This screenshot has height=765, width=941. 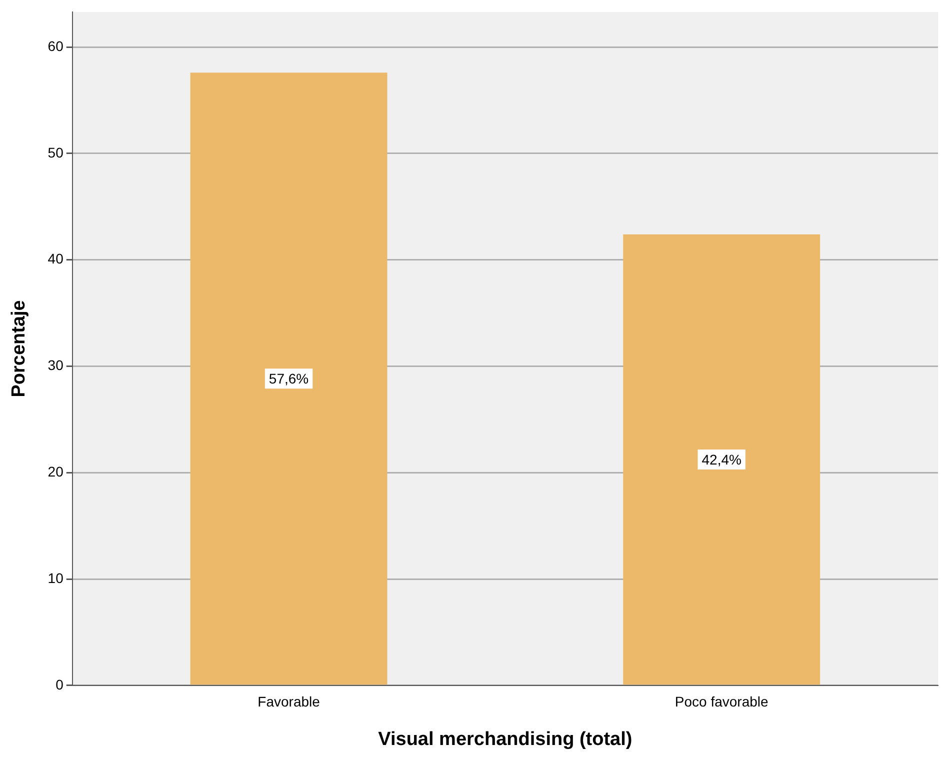 What do you see at coordinates (722, 459) in the screenshot?
I see `data-label: 42,4%` at bounding box center [722, 459].